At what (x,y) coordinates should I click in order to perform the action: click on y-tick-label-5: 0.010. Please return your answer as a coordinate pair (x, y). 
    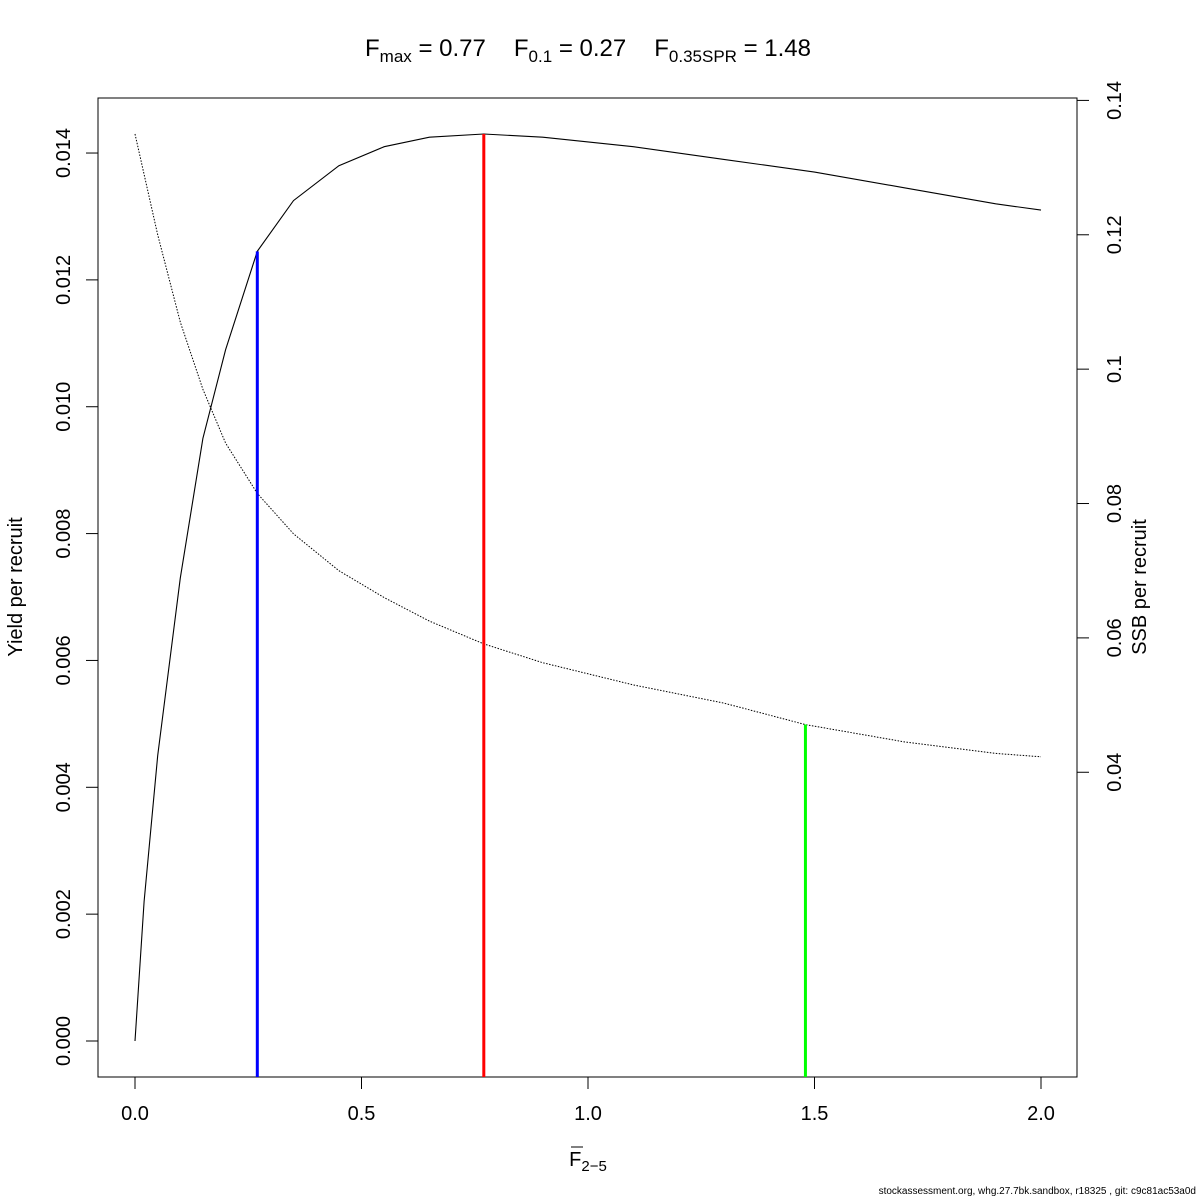
    Looking at the image, I should click on (64, 407).